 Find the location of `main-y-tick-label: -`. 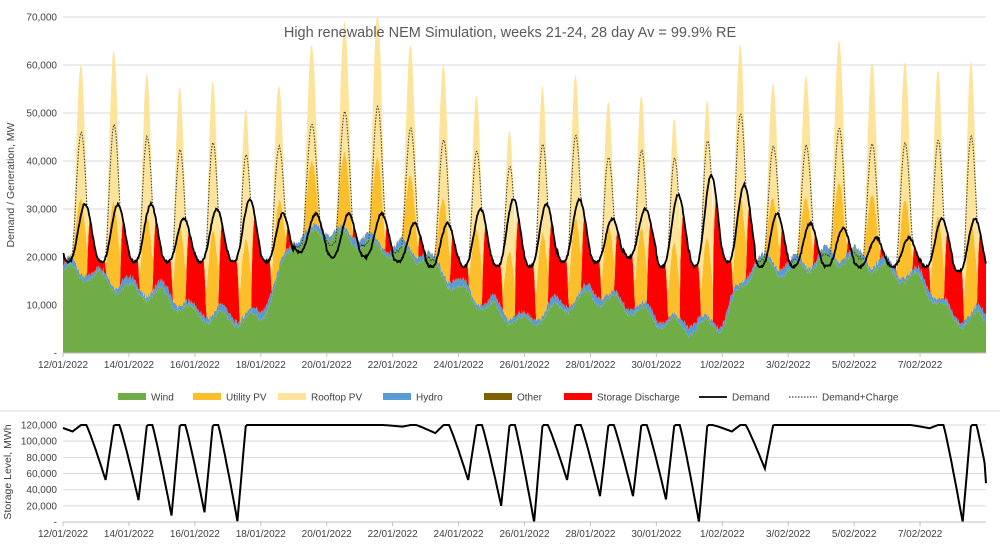

main-y-tick-label: - is located at coordinates (55, 354).